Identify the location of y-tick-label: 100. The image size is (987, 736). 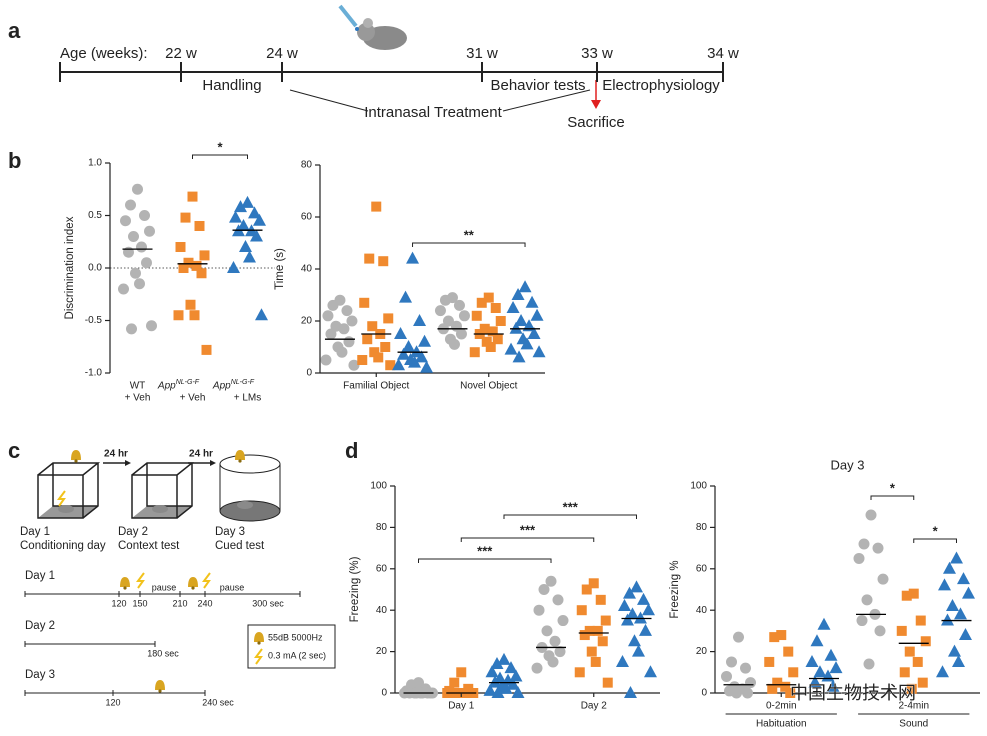
(378, 486).